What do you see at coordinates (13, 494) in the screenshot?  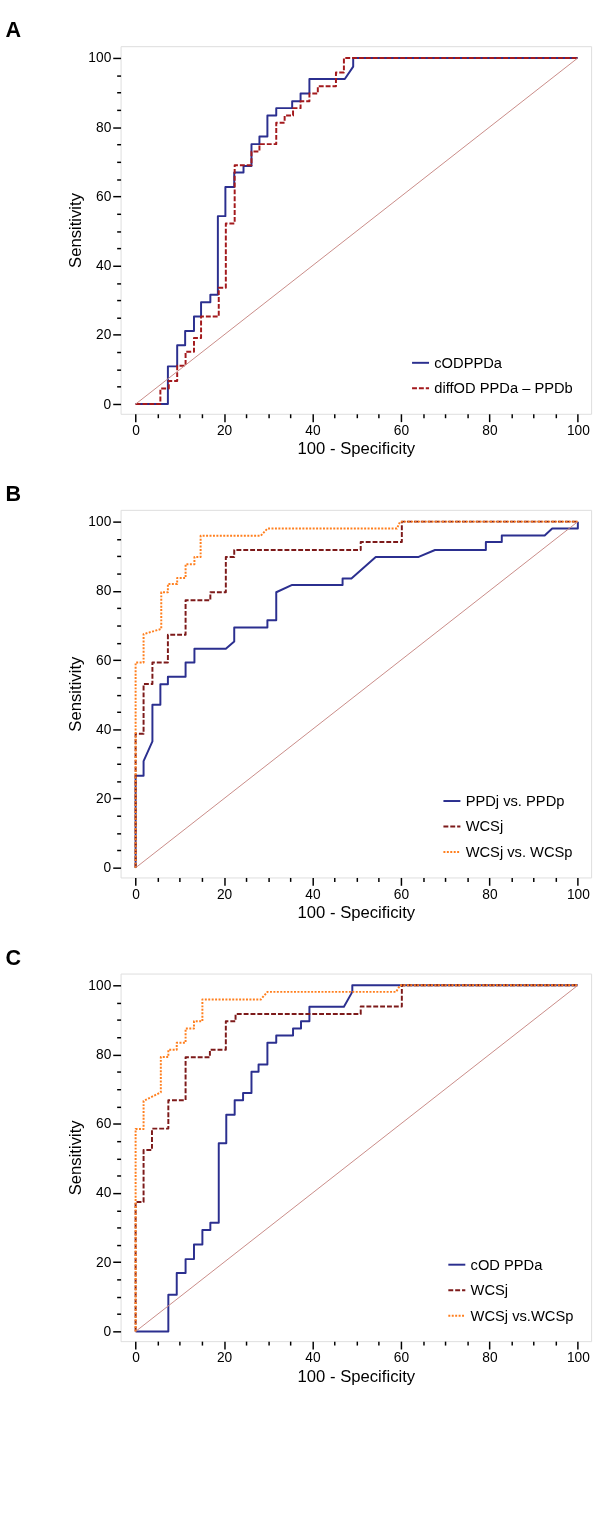 I see `chart-title: B` at bounding box center [13, 494].